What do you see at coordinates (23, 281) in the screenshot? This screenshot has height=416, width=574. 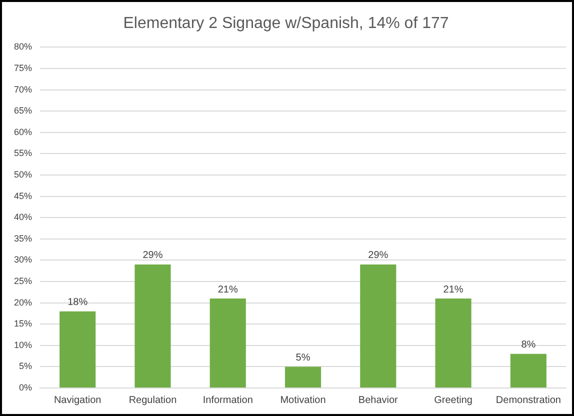 I see `y-tick-label: 25%` at bounding box center [23, 281].